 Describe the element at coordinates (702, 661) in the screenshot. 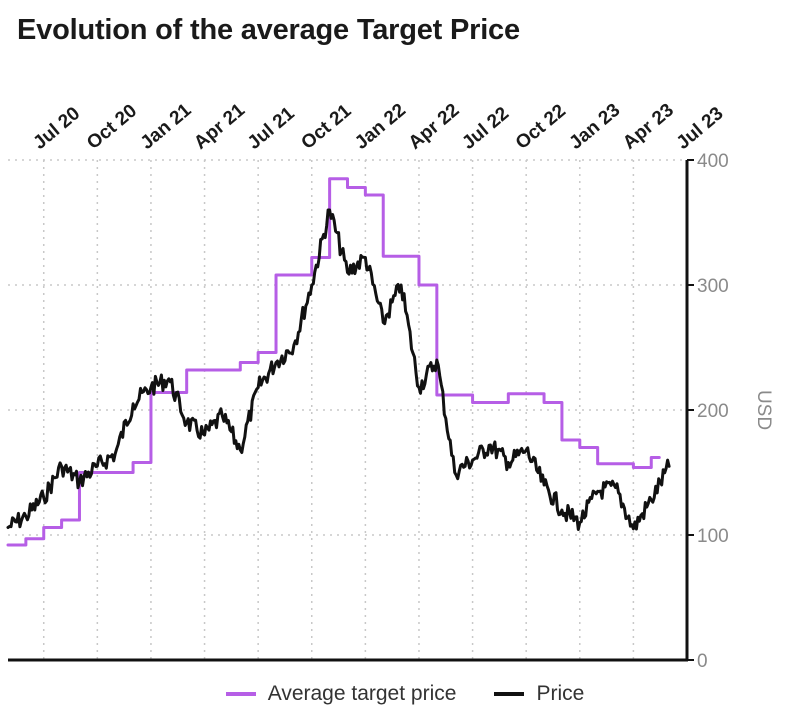

I see `y-tick-label: 0` at that location.